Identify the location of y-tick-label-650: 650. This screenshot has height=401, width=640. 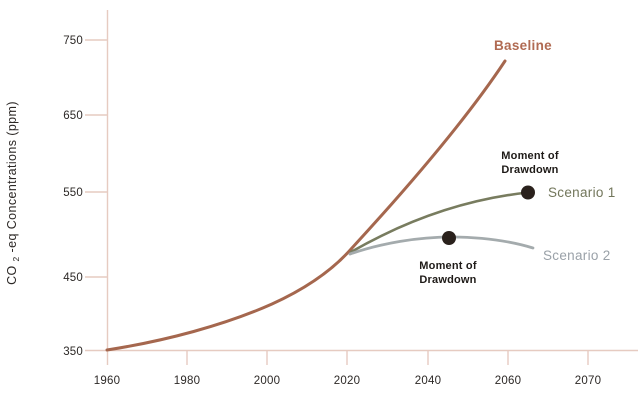
(73, 116).